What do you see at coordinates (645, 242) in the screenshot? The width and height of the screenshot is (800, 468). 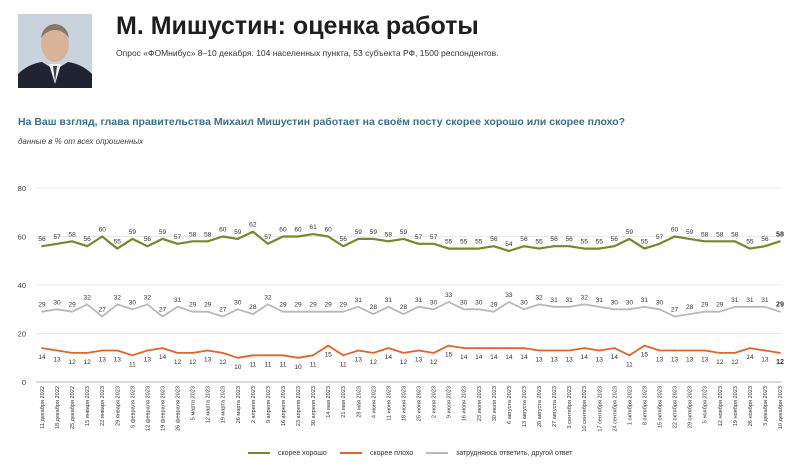 I see `data-label-good: 55` at bounding box center [645, 242].